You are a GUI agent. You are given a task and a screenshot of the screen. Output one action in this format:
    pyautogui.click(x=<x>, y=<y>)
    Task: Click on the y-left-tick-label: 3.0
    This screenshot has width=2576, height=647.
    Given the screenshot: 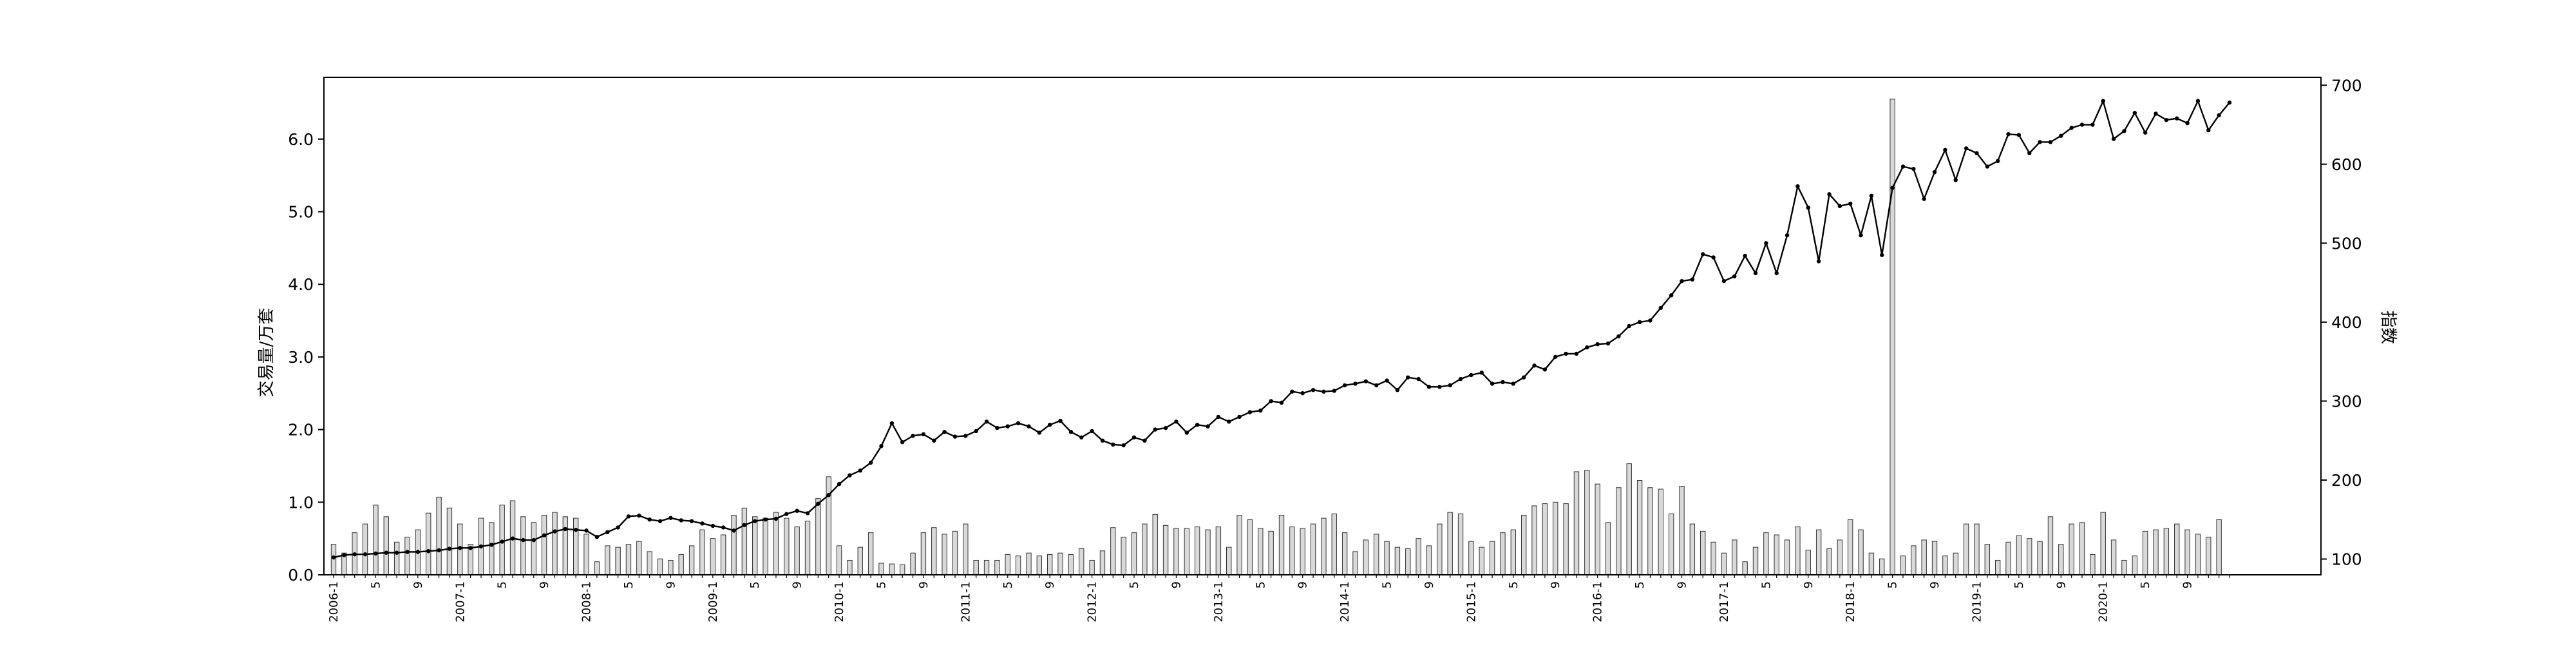 What is the action you would take?
    pyautogui.click(x=301, y=357)
    